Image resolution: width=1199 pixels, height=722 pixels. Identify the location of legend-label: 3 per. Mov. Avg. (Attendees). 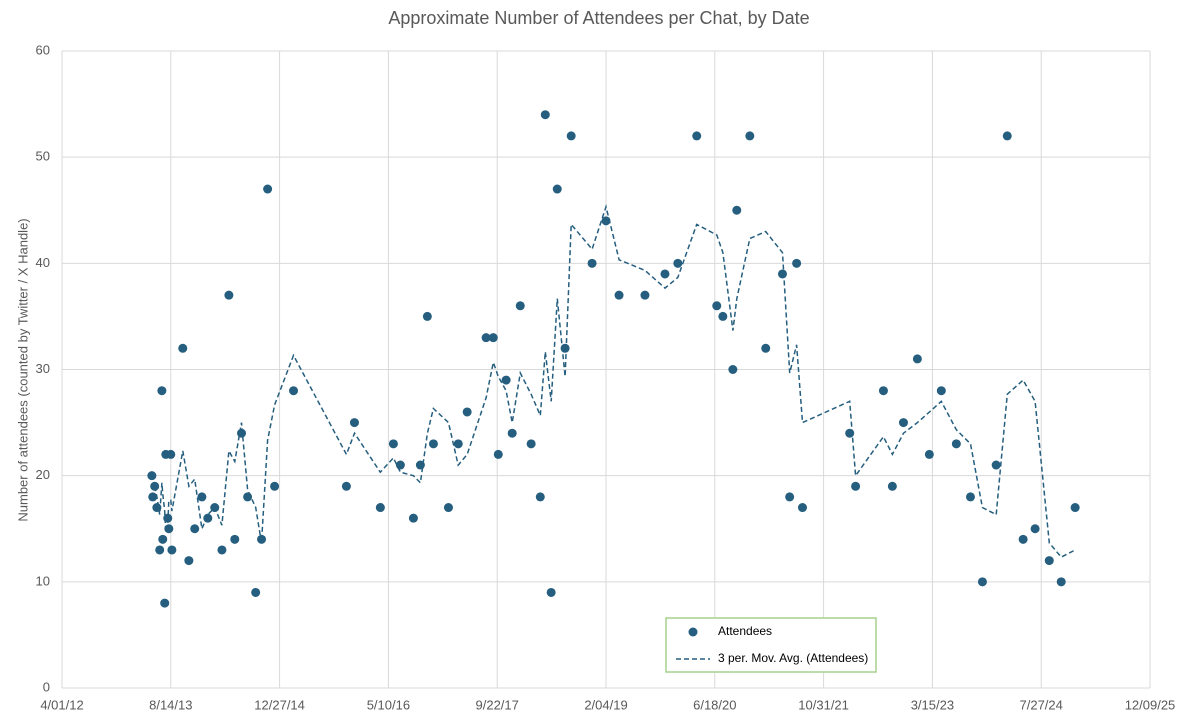
(793, 658).